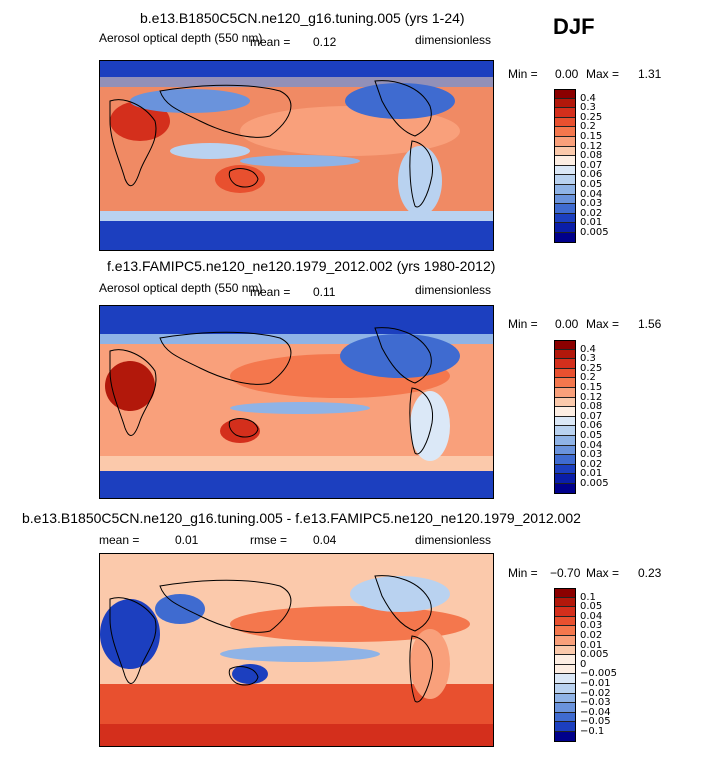 Image resolution: width=713 pixels, height=758 pixels. What do you see at coordinates (588, 597) in the screenshot?
I see `colorbar-tick-label: 0.1` at bounding box center [588, 597].